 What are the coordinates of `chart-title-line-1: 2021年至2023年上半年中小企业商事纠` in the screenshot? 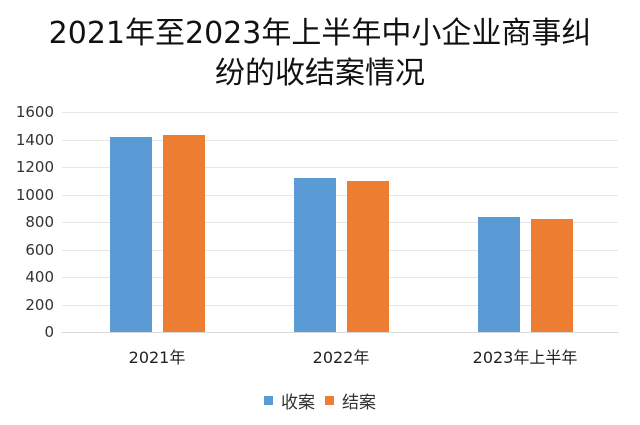 It's located at (320, 33).